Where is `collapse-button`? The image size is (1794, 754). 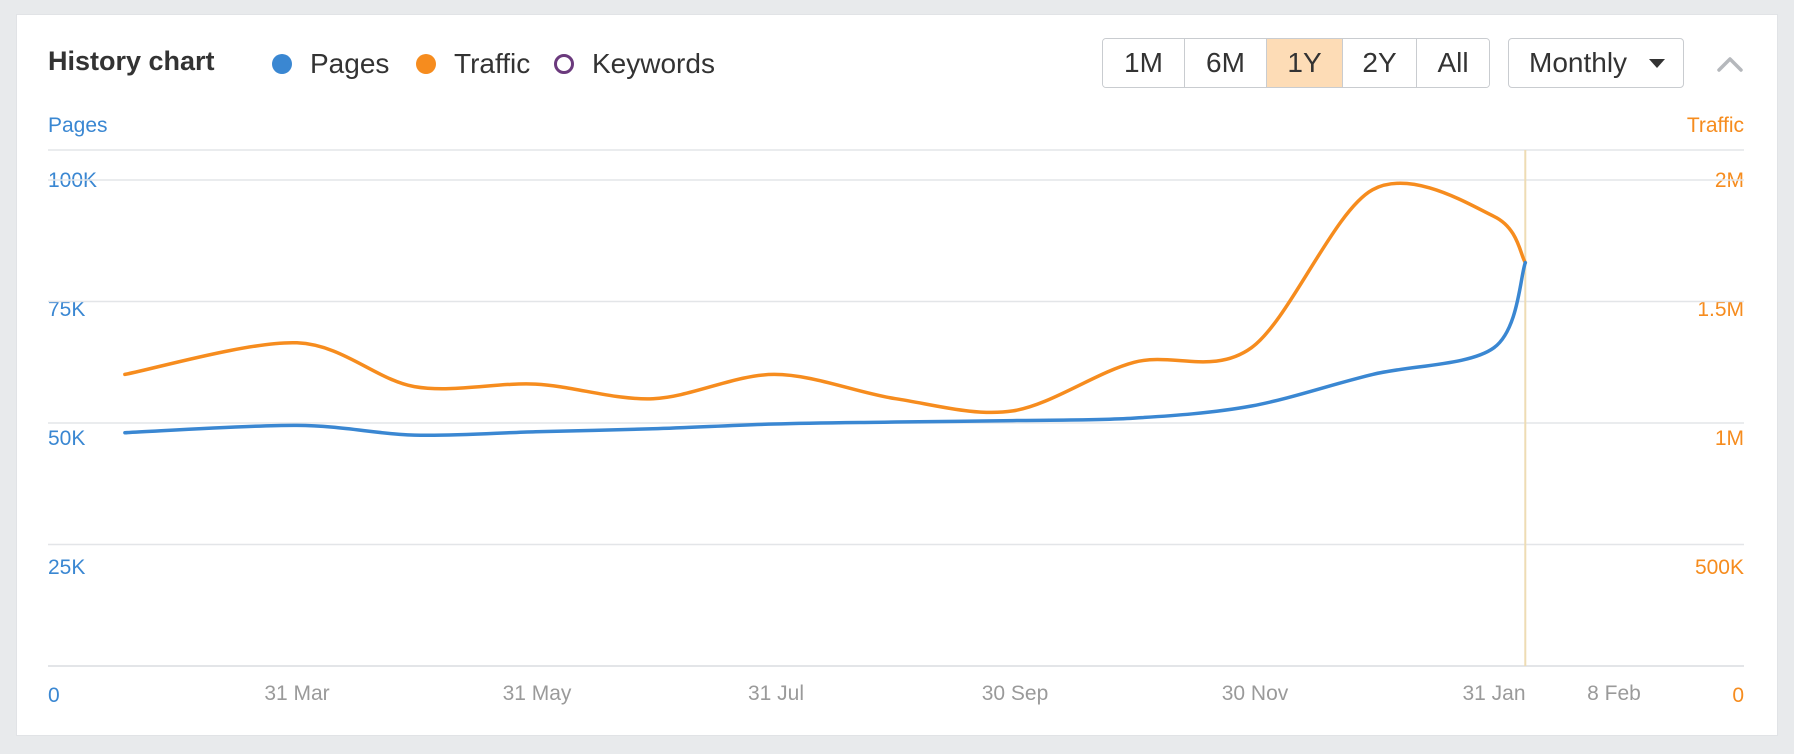 collapse-button is located at coordinates (1730, 64).